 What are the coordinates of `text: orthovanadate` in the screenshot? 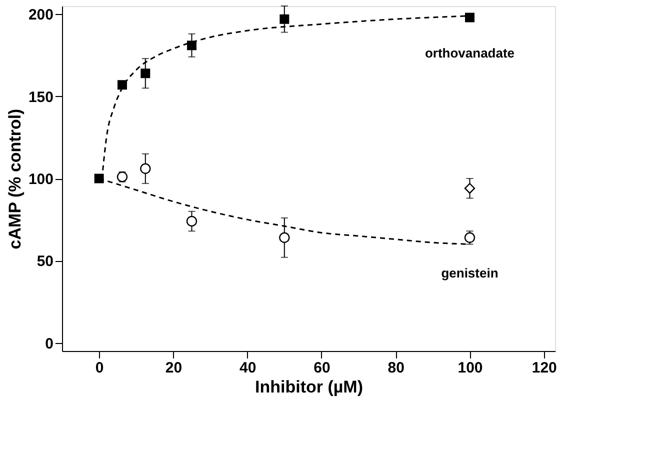 It's located at (469, 53).